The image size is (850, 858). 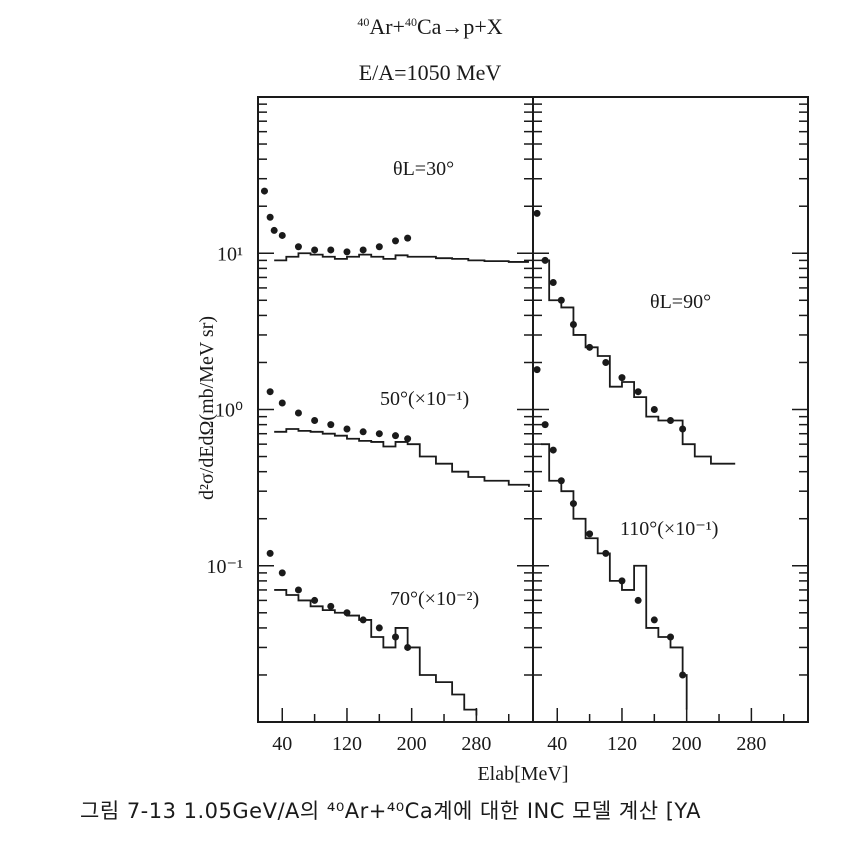 I want to click on y-tick-label: 10⁰, so click(x=229, y=411).